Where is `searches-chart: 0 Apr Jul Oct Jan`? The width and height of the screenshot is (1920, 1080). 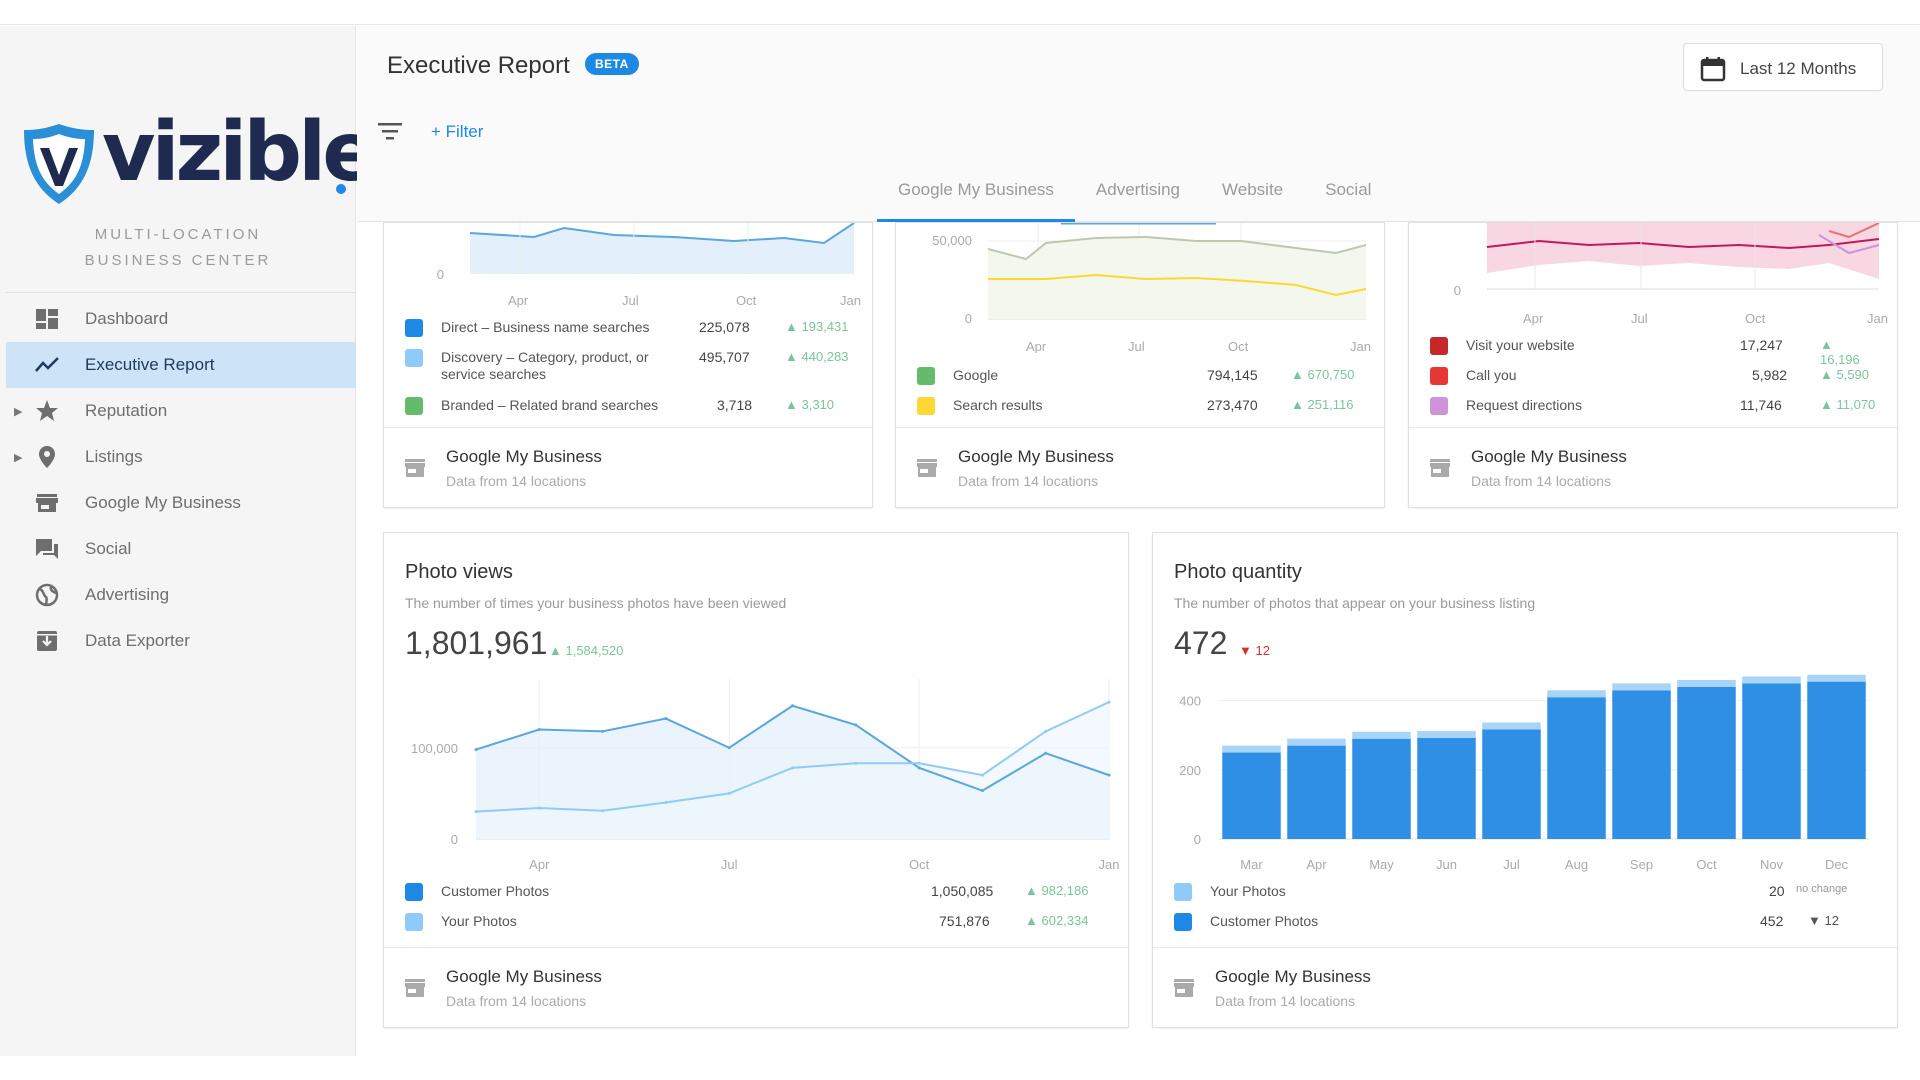 searches-chart: 0 Apr Jul Oct Jan is located at coordinates (649, 265).